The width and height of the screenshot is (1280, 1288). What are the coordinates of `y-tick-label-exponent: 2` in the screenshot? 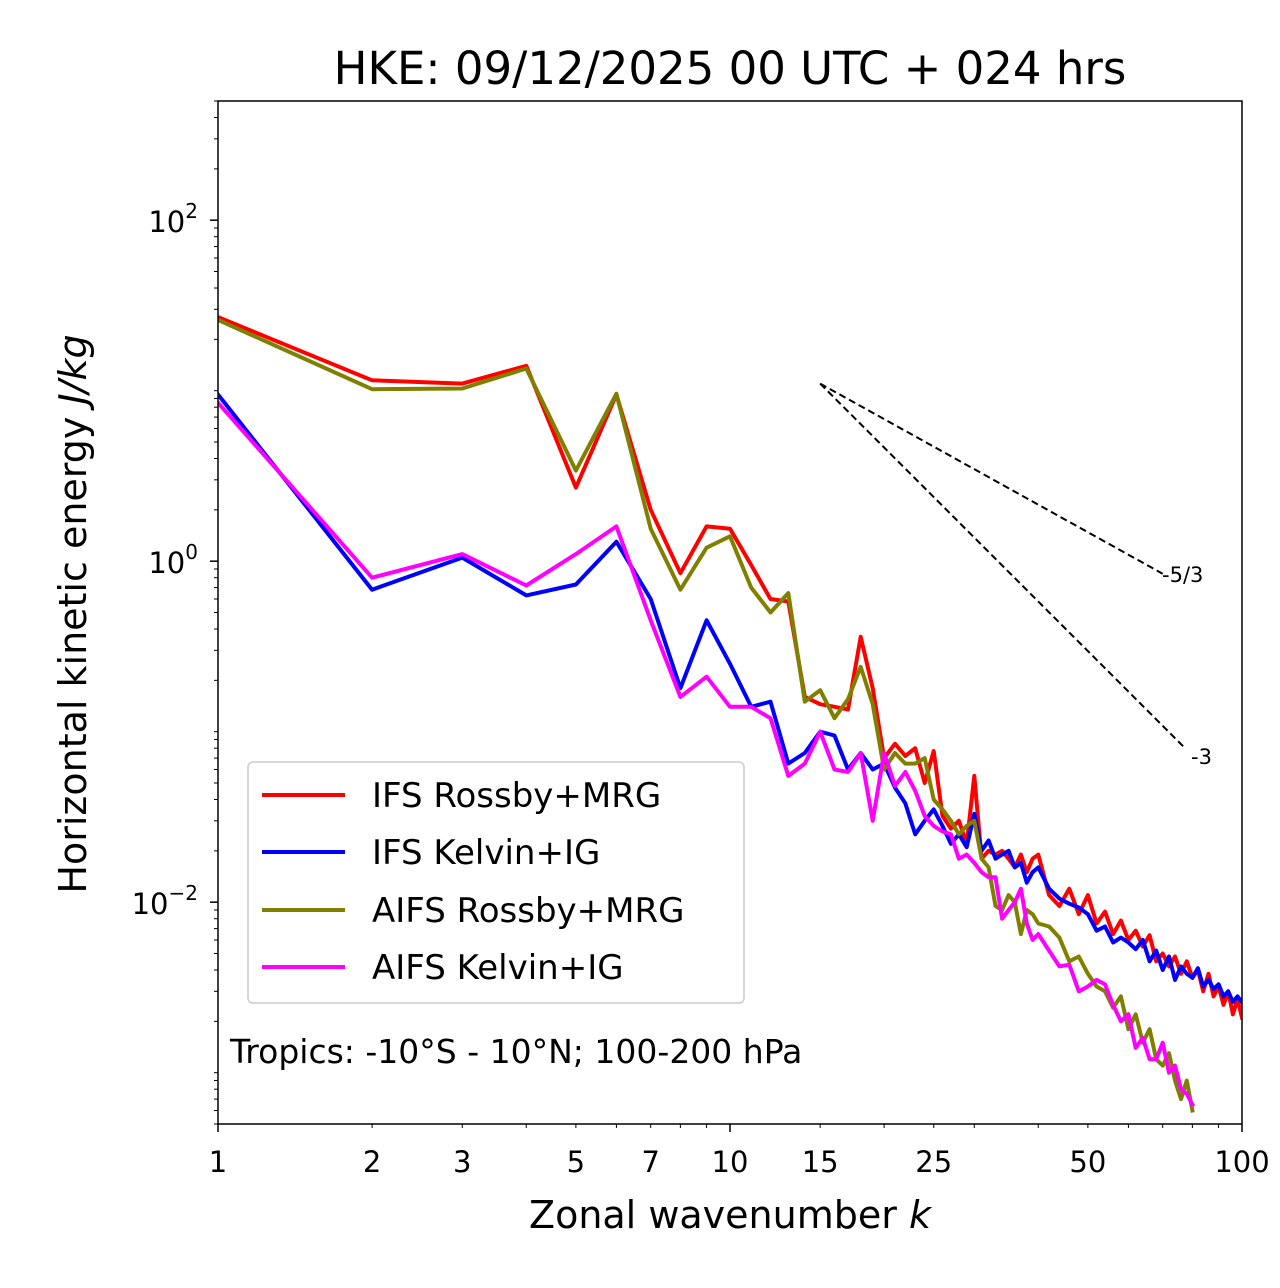 It's located at (191, 211).